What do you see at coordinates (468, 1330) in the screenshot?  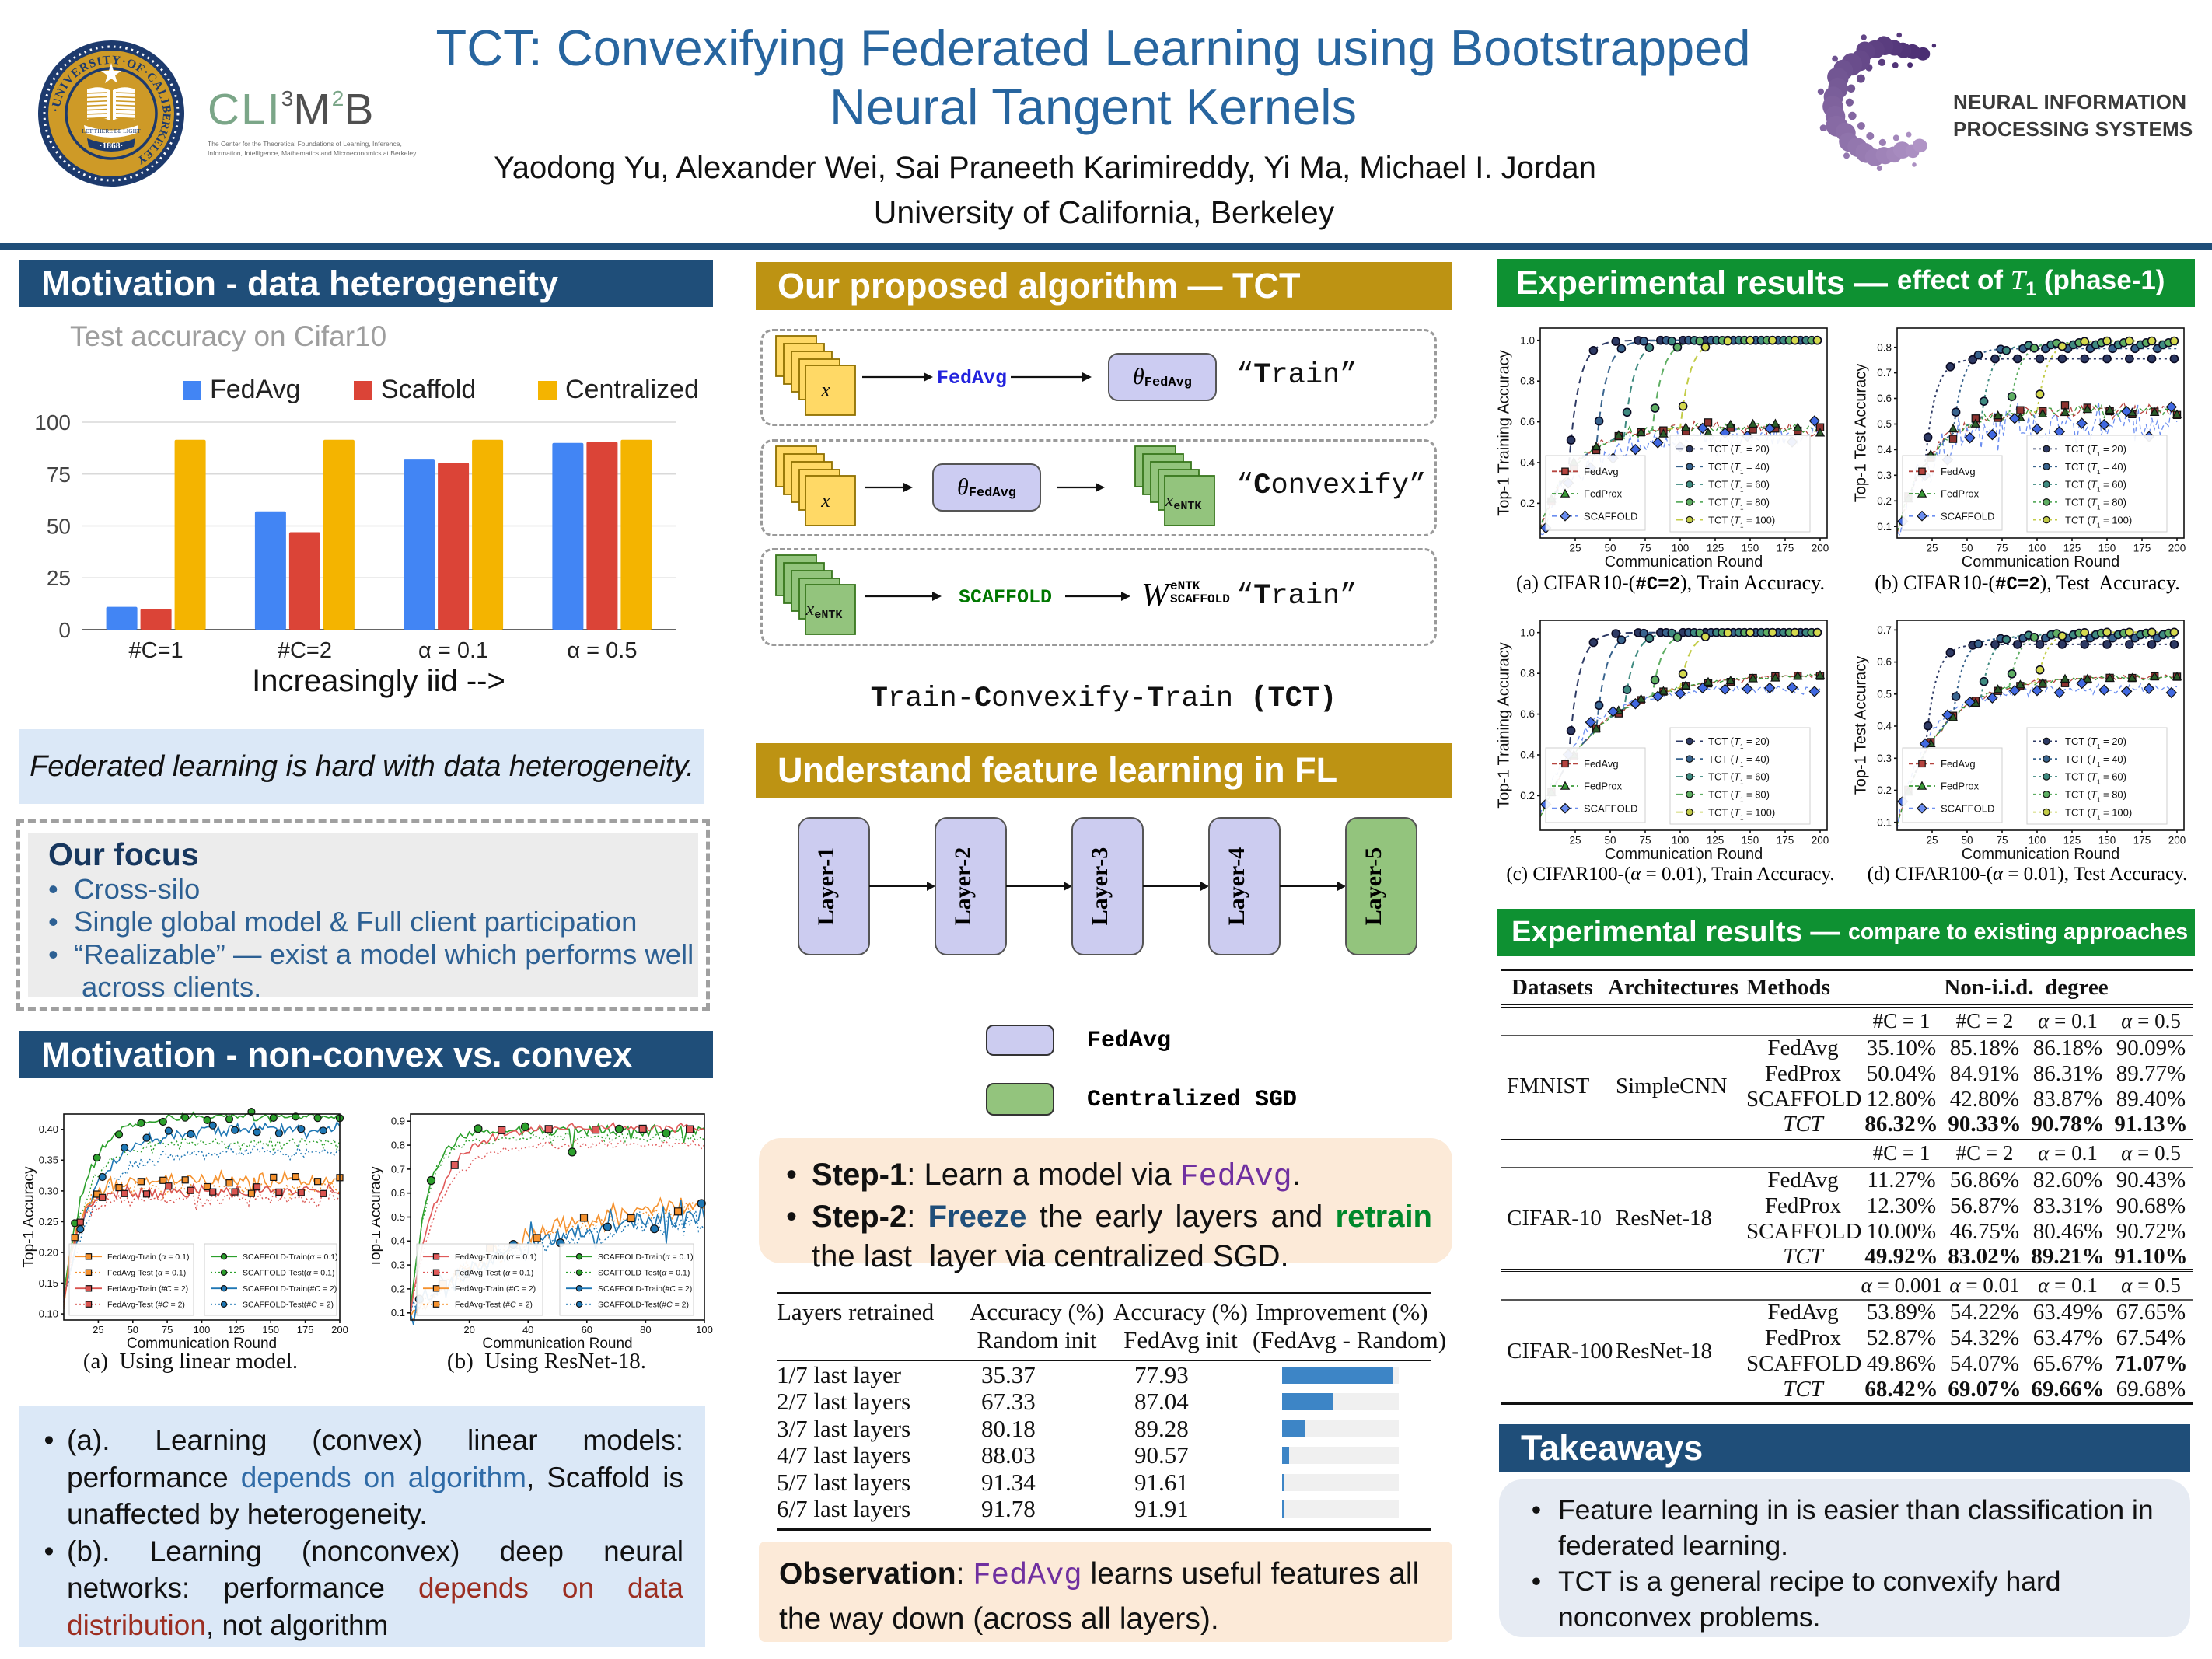 I see `svg-text: 20` at bounding box center [468, 1330].